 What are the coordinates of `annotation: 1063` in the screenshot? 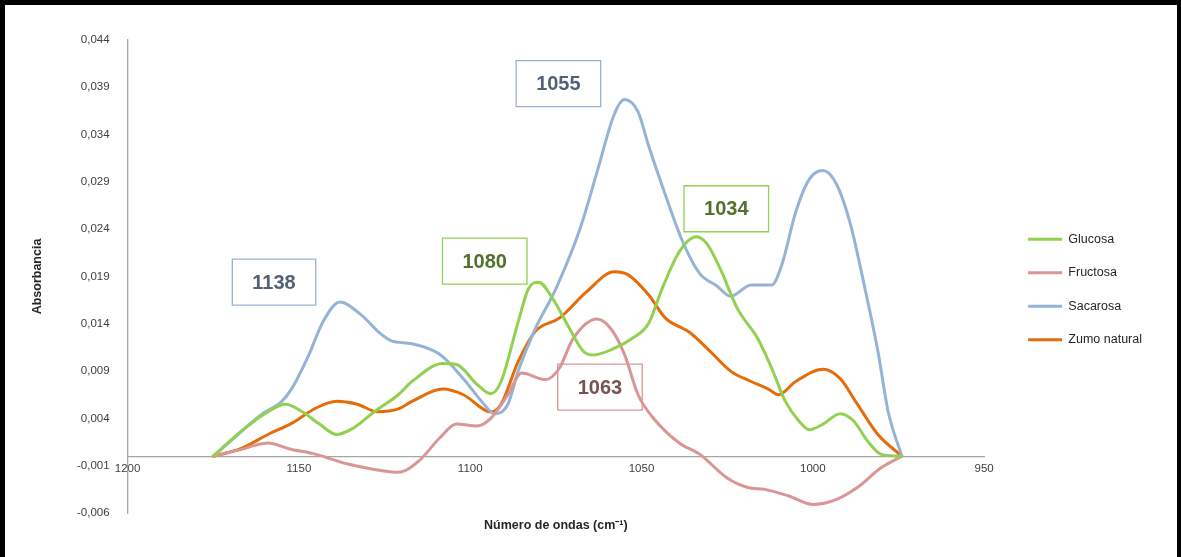 It's located at (600, 386).